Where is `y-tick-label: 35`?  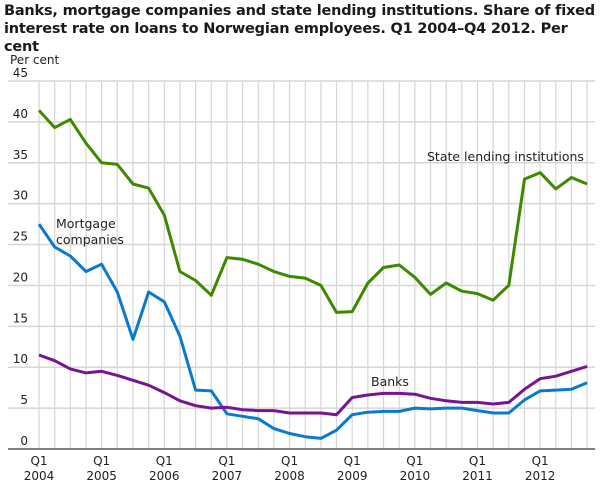
y-tick-label: 35 is located at coordinates (20, 155).